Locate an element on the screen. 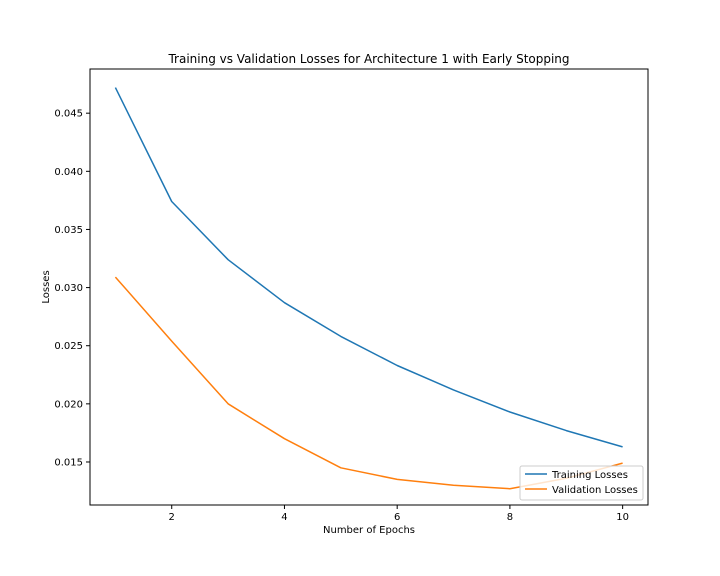 The height and width of the screenshot is (576, 720). x-axis-ticks: 2 4 6 8 10 is located at coordinates (399, 514).